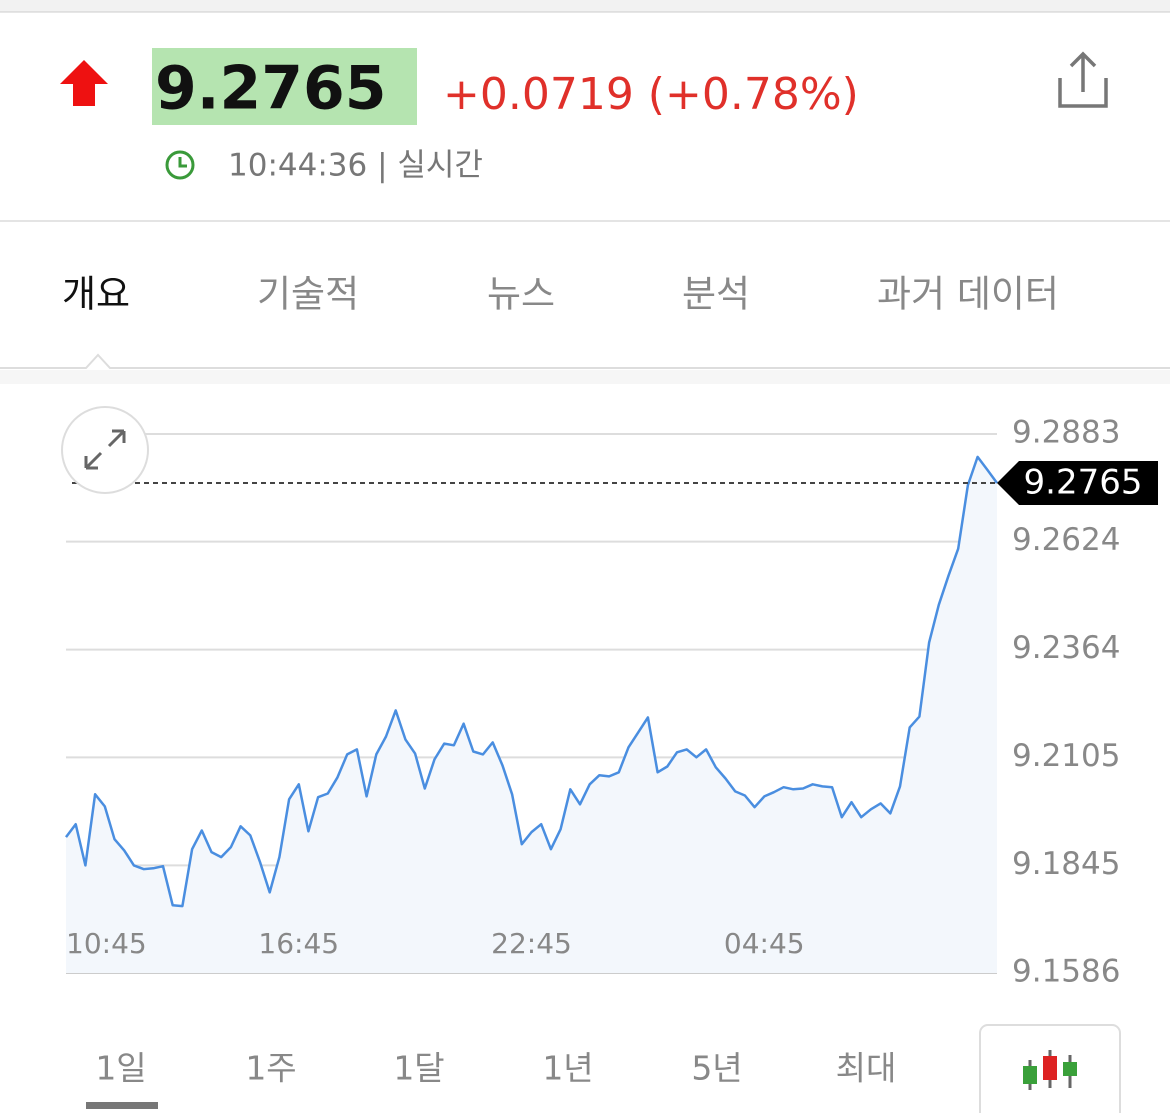 The image size is (1170, 1117). What do you see at coordinates (1066, 864) in the screenshot?
I see `y-tick-label: 9.1845` at bounding box center [1066, 864].